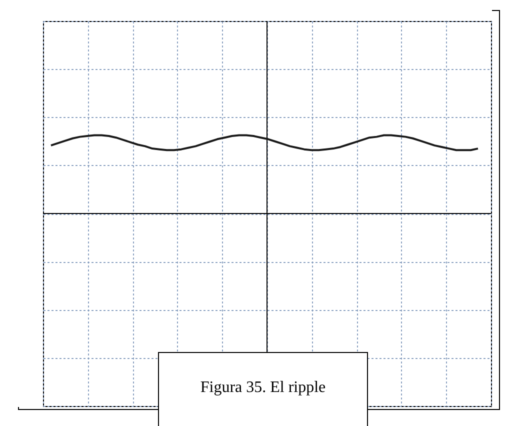  I want to click on text: Figura 35. El ripple, so click(263, 389).